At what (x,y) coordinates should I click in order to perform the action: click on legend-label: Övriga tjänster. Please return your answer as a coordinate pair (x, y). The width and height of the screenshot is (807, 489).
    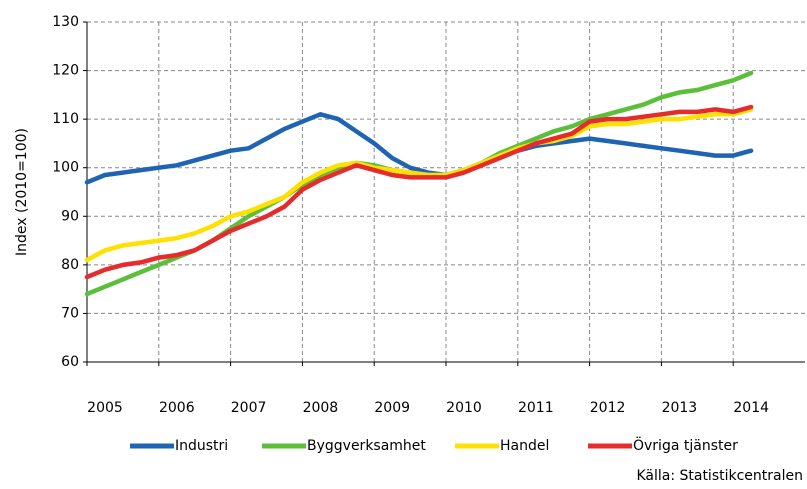
    Looking at the image, I should click on (685, 445).